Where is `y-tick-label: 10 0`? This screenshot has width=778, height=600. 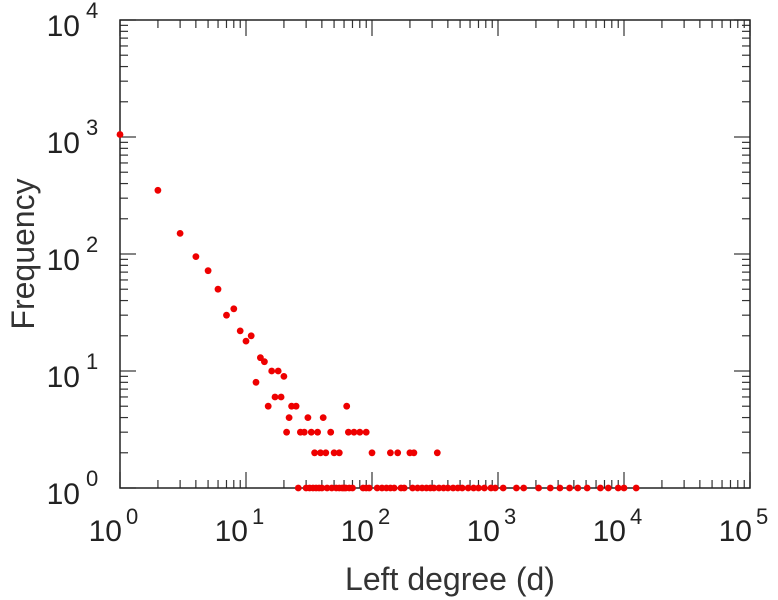 y-tick-label: 10 0 is located at coordinates (73, 488).